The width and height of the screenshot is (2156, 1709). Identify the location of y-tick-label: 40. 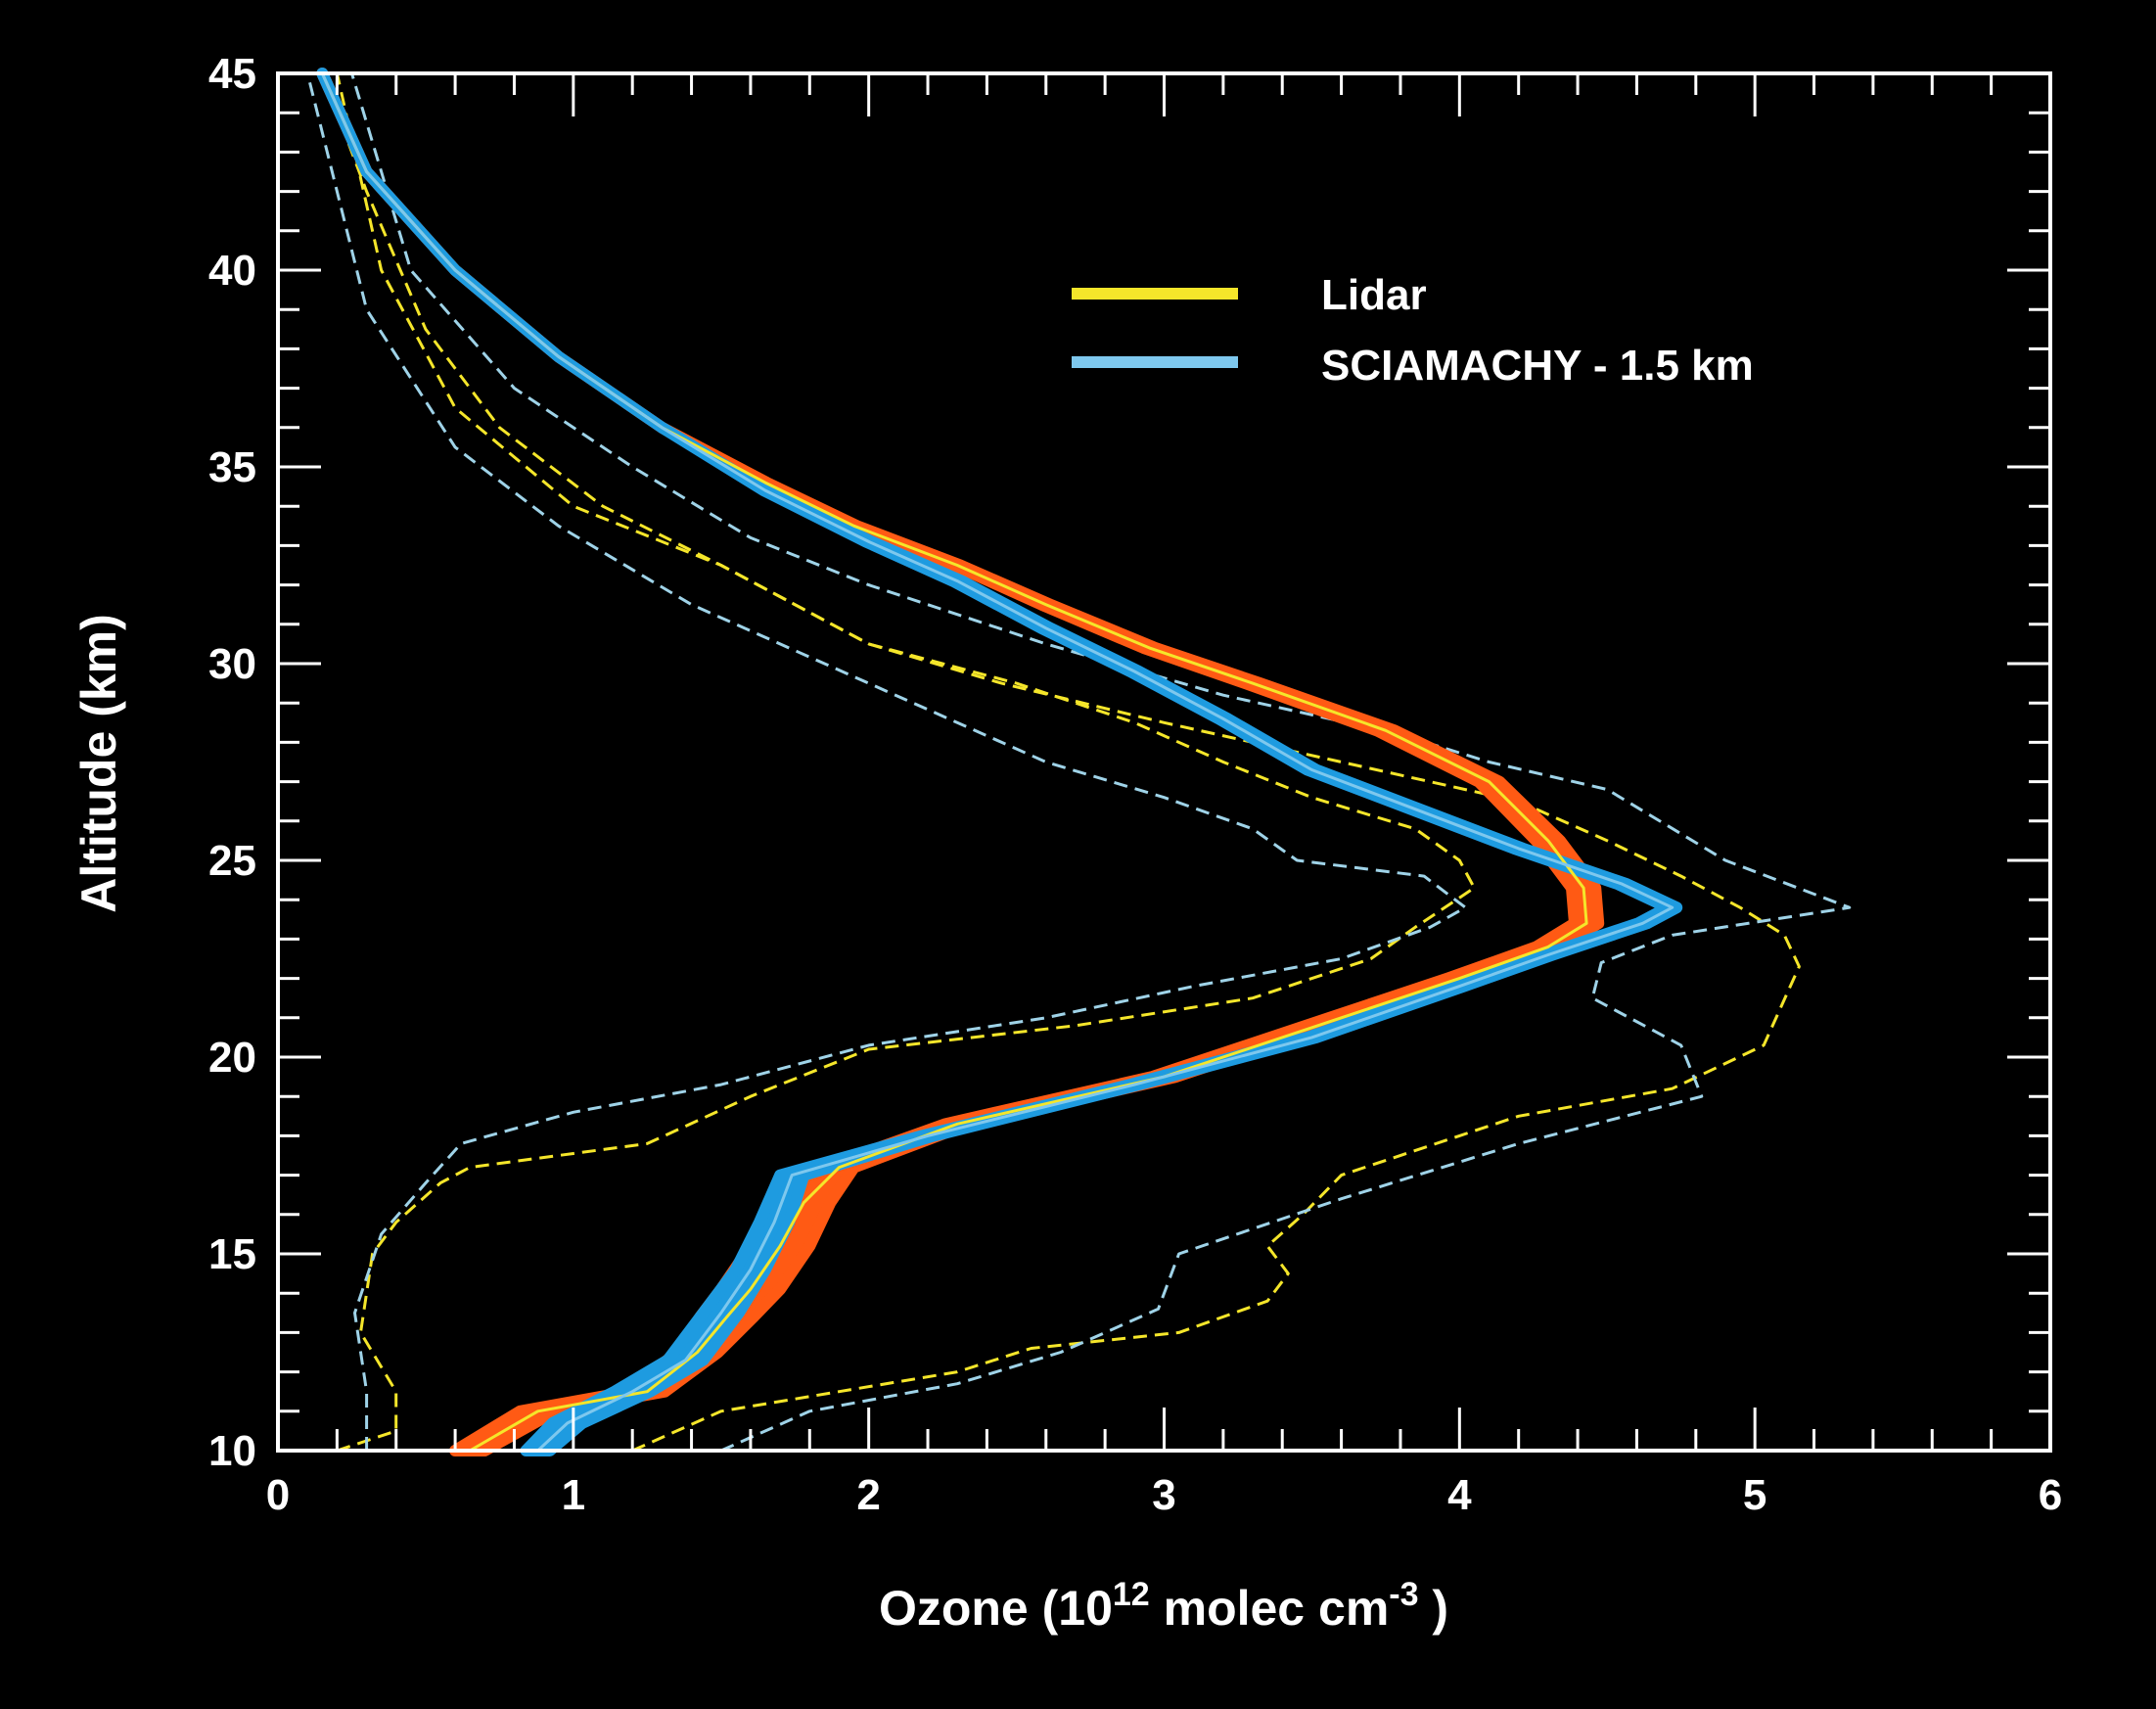
(232, 271).